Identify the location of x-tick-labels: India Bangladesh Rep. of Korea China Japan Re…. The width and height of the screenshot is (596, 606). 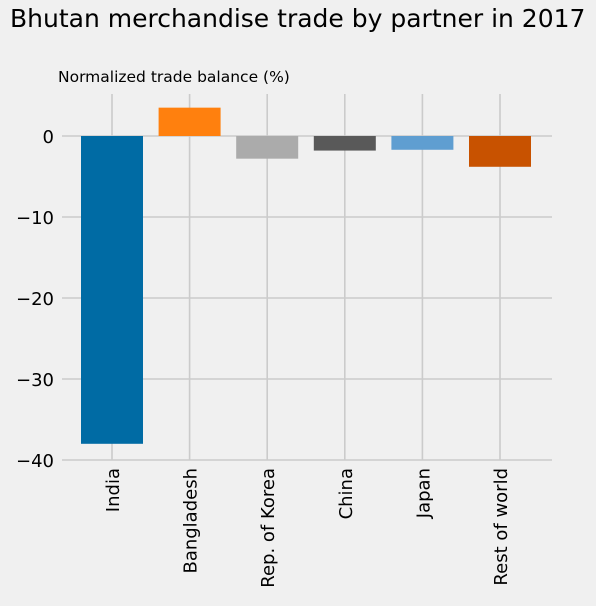
(307, 528).